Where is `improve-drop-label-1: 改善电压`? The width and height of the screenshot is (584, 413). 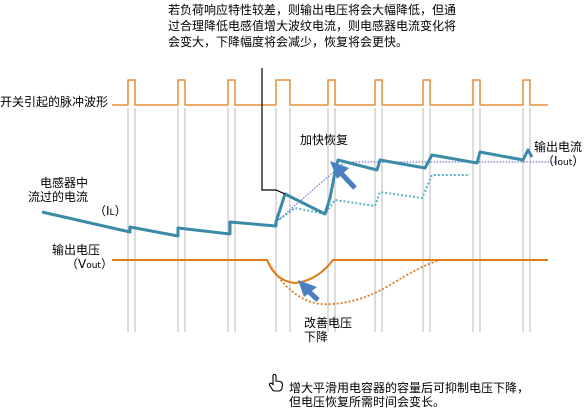
improve-drop-label-1: 改善电压 is located at coordinates (328, 323).